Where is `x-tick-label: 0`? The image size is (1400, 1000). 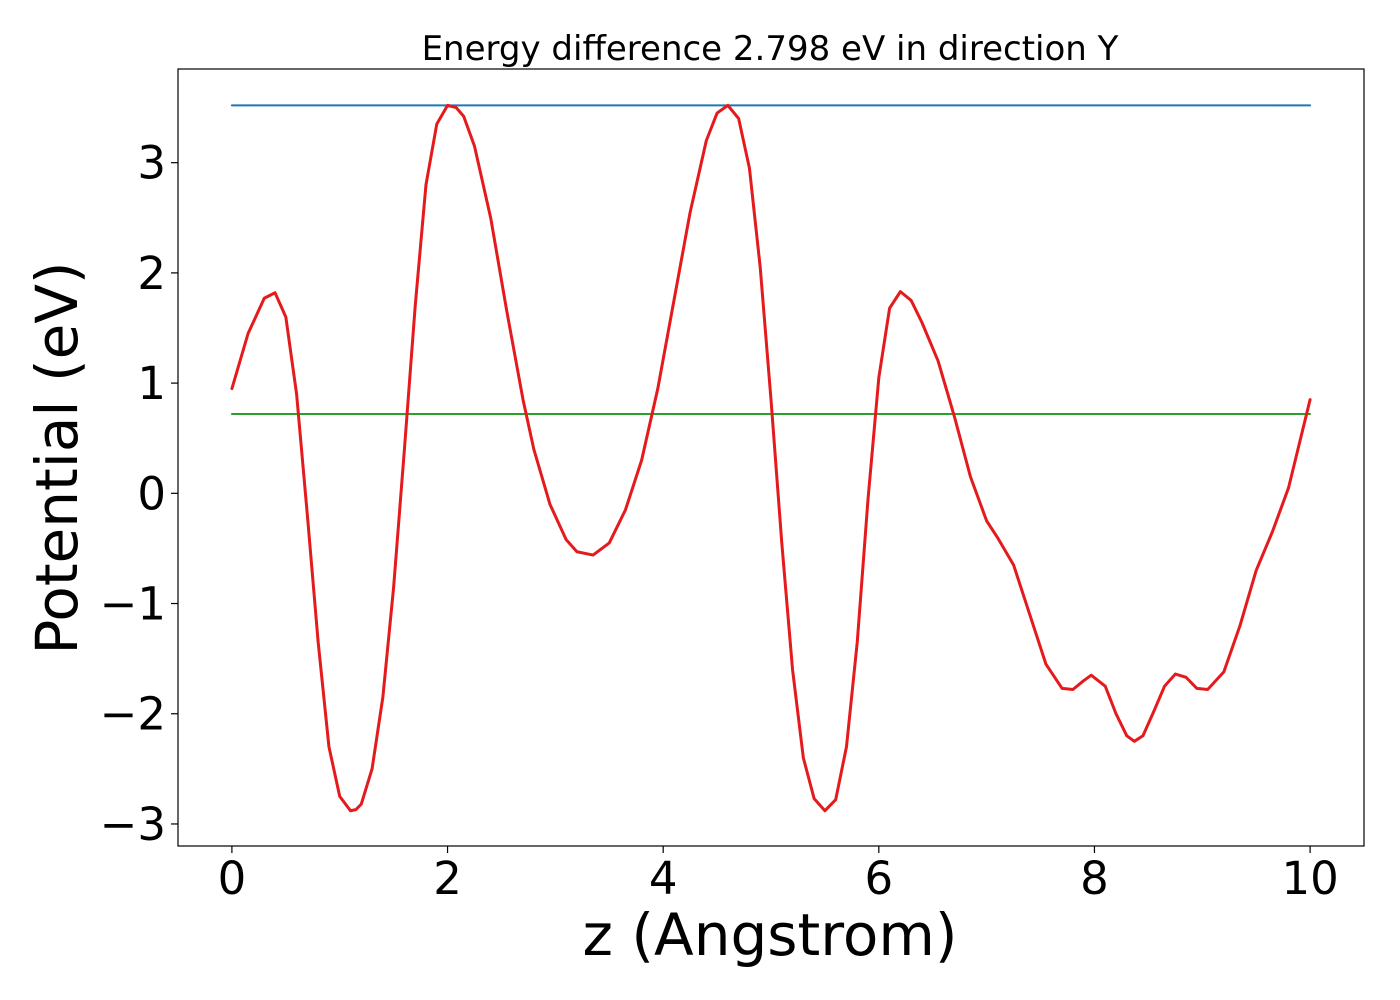
x-tick-label: 0 is located at coordinates (232, 878).